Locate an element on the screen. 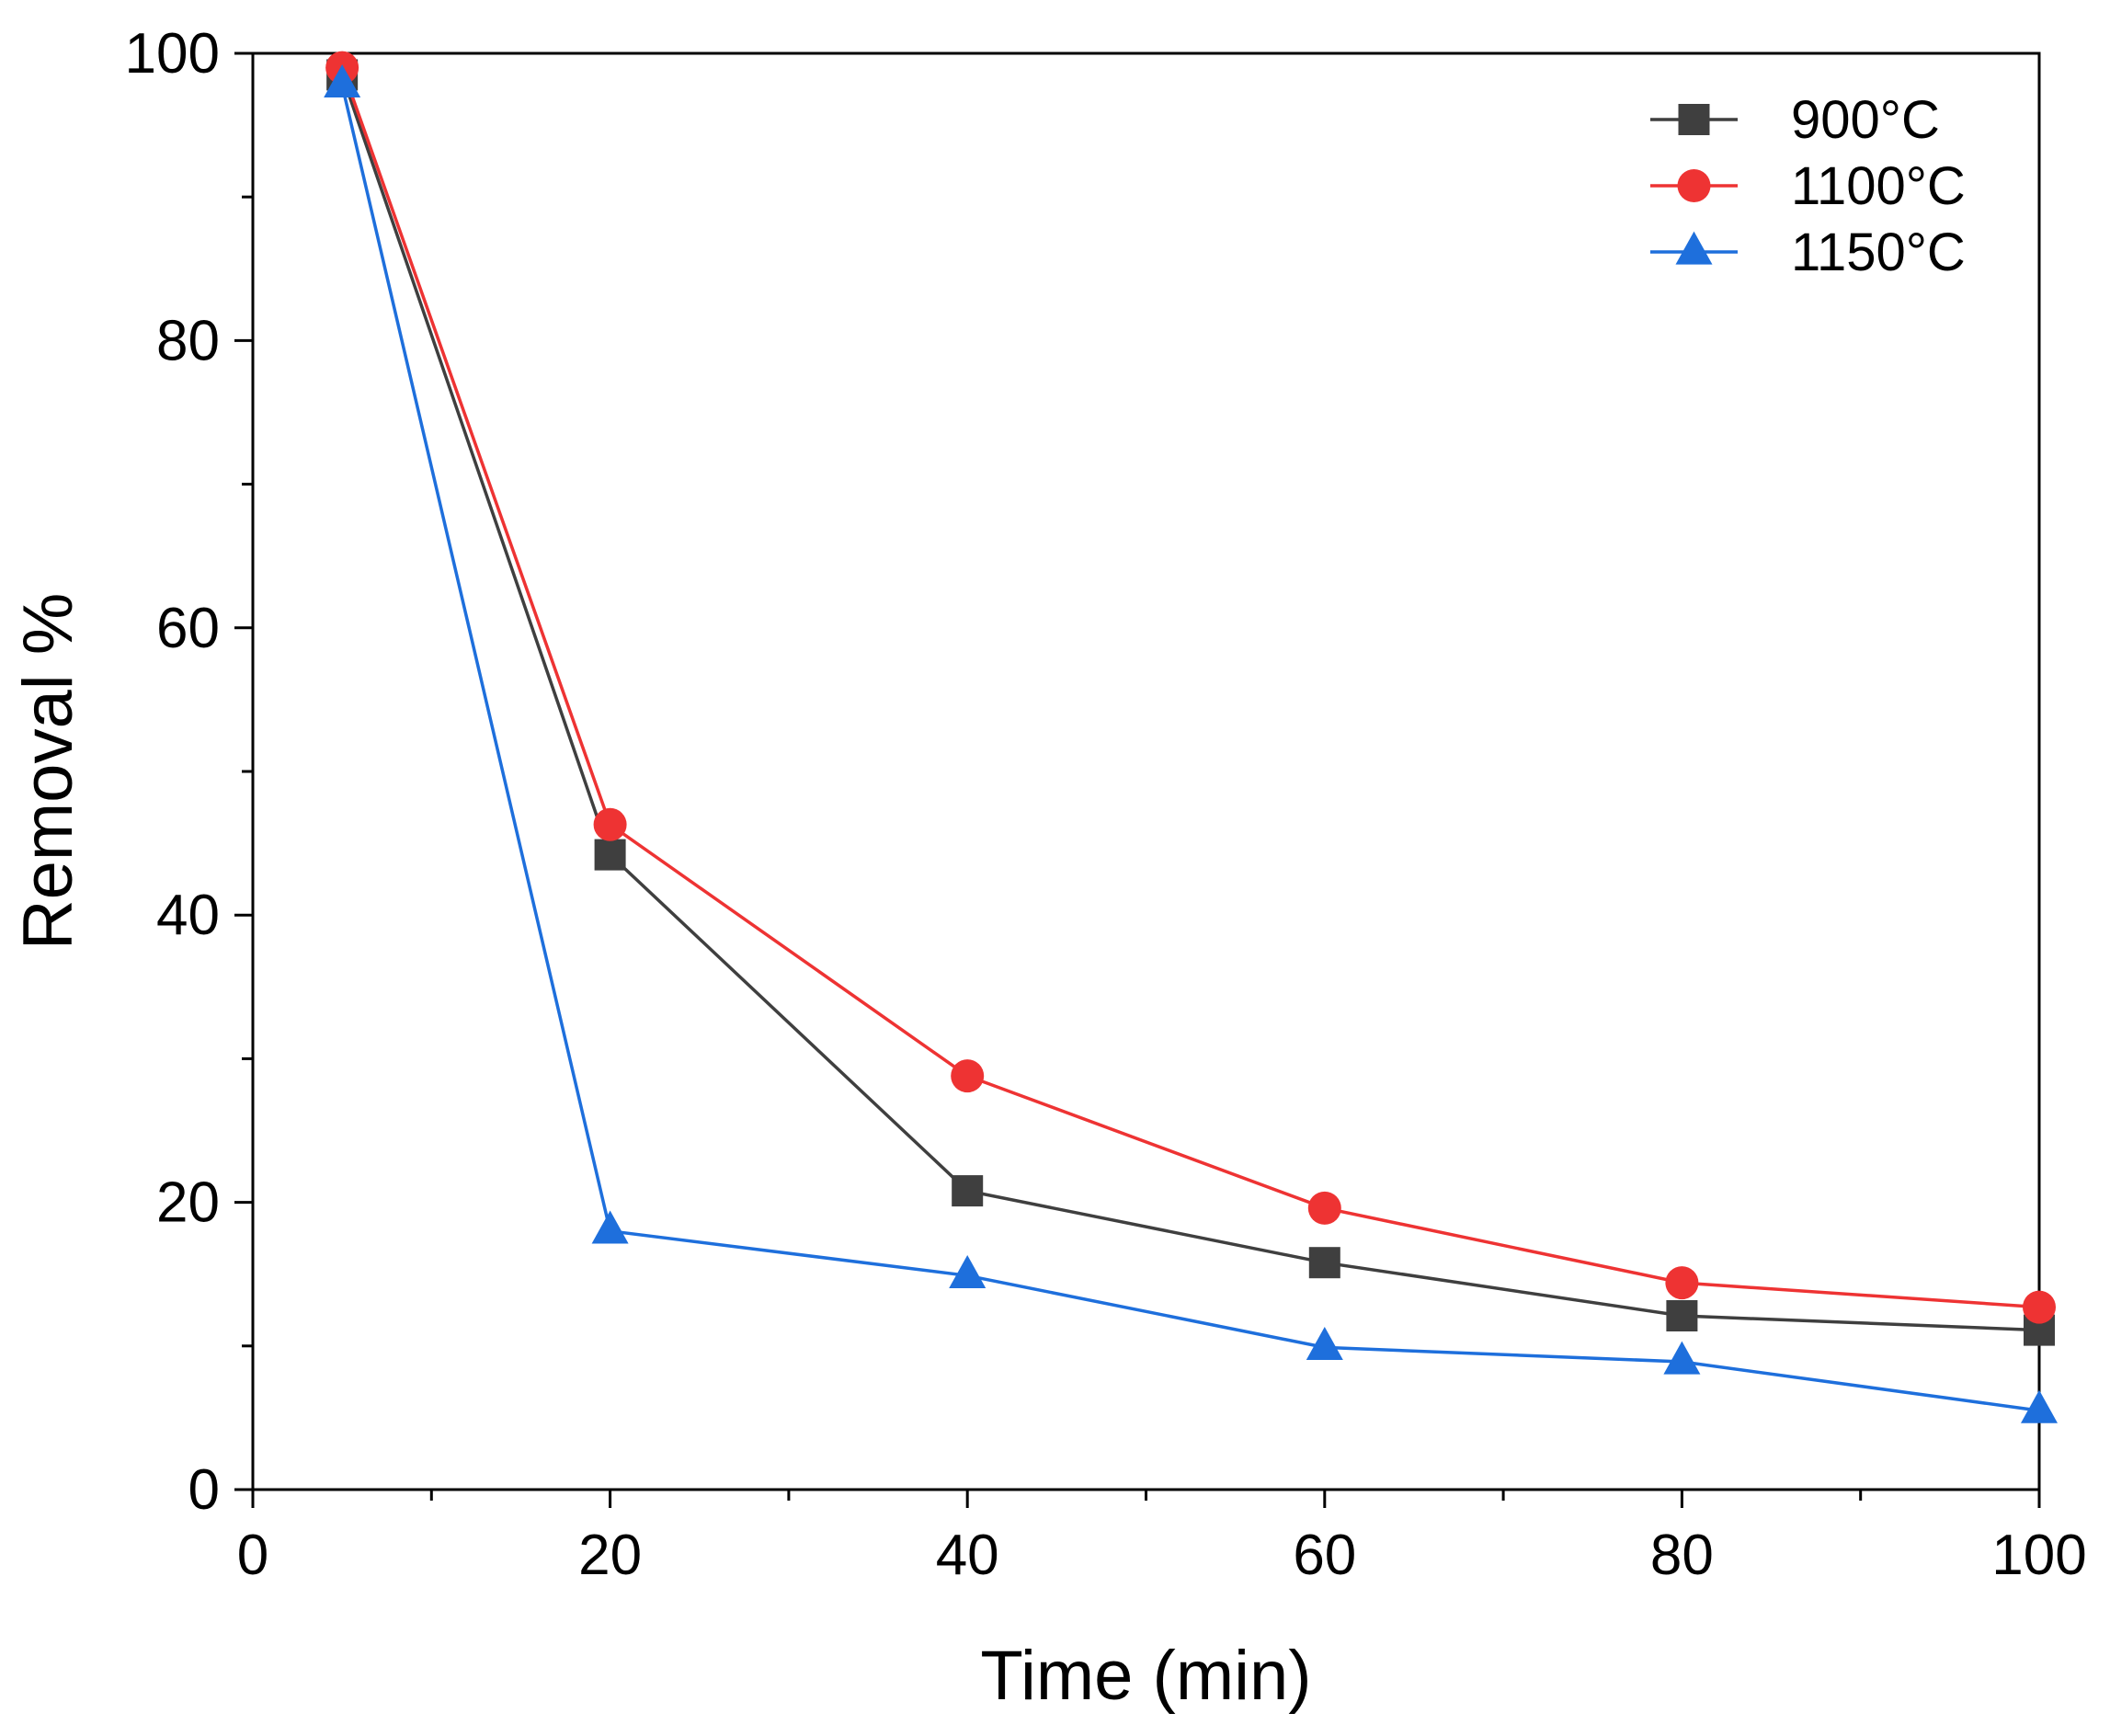 The height and width of the screenshot is (1736, 2110). legend-label: 1150°C is located at coordinates (1879, 252).